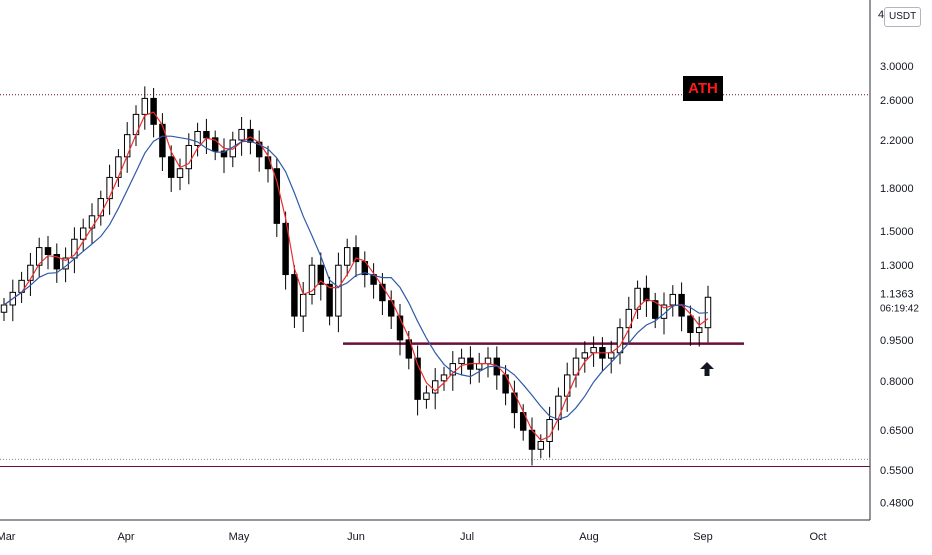 This screenshot has height=555, width=932. Describe the element at coordinates (817, 537) in the screenshot. I see `time-tick-label: Oct` at that location.